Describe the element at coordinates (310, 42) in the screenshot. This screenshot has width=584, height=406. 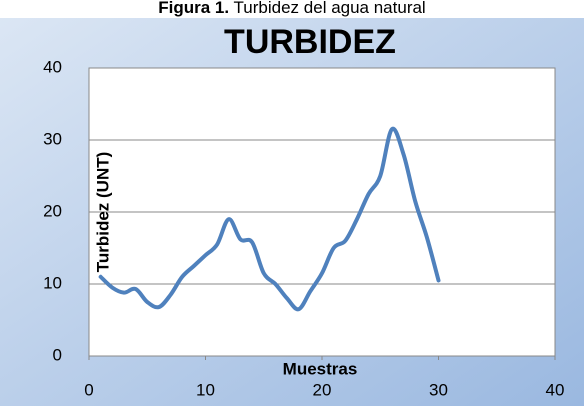
I see `chart-title: TURBIDEZ` at that location.